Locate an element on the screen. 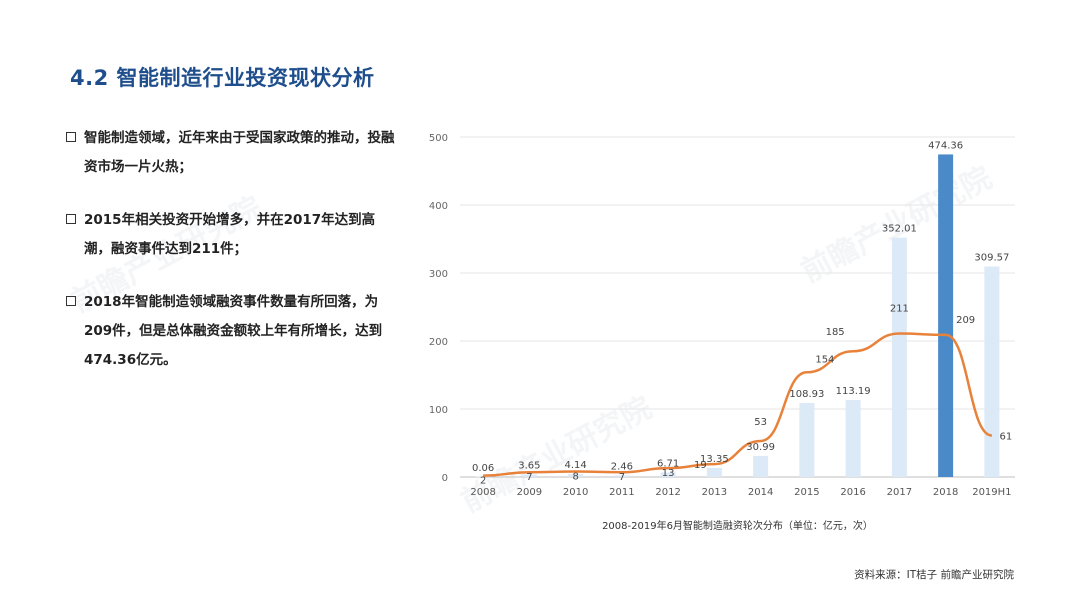  bar-value-label: 2.46 is located at coordinates (622, 466).